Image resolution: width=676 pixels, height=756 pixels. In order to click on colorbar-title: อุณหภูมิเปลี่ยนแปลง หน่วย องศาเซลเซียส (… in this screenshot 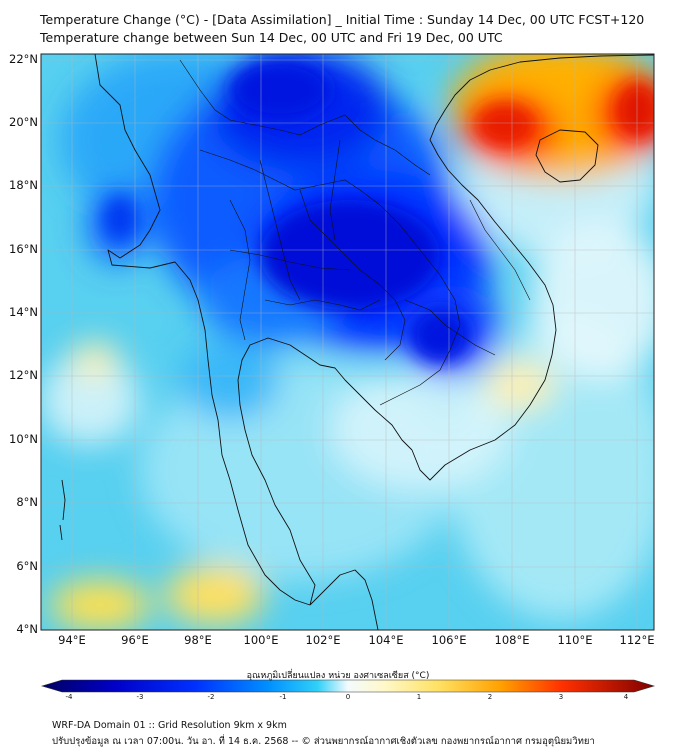, I will do `click(338, 676)`.